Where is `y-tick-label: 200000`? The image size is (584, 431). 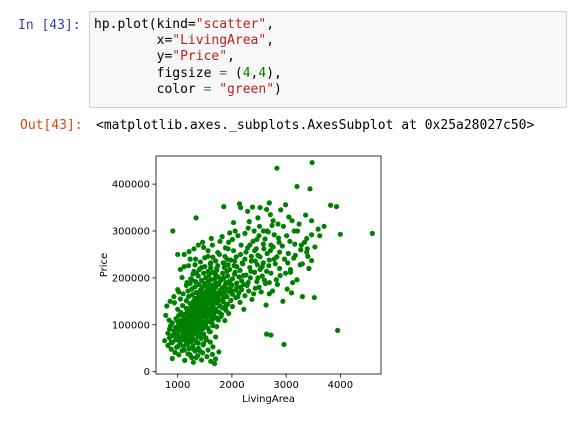
y-tick-label: 200000 is located at coordinates (131, 278).